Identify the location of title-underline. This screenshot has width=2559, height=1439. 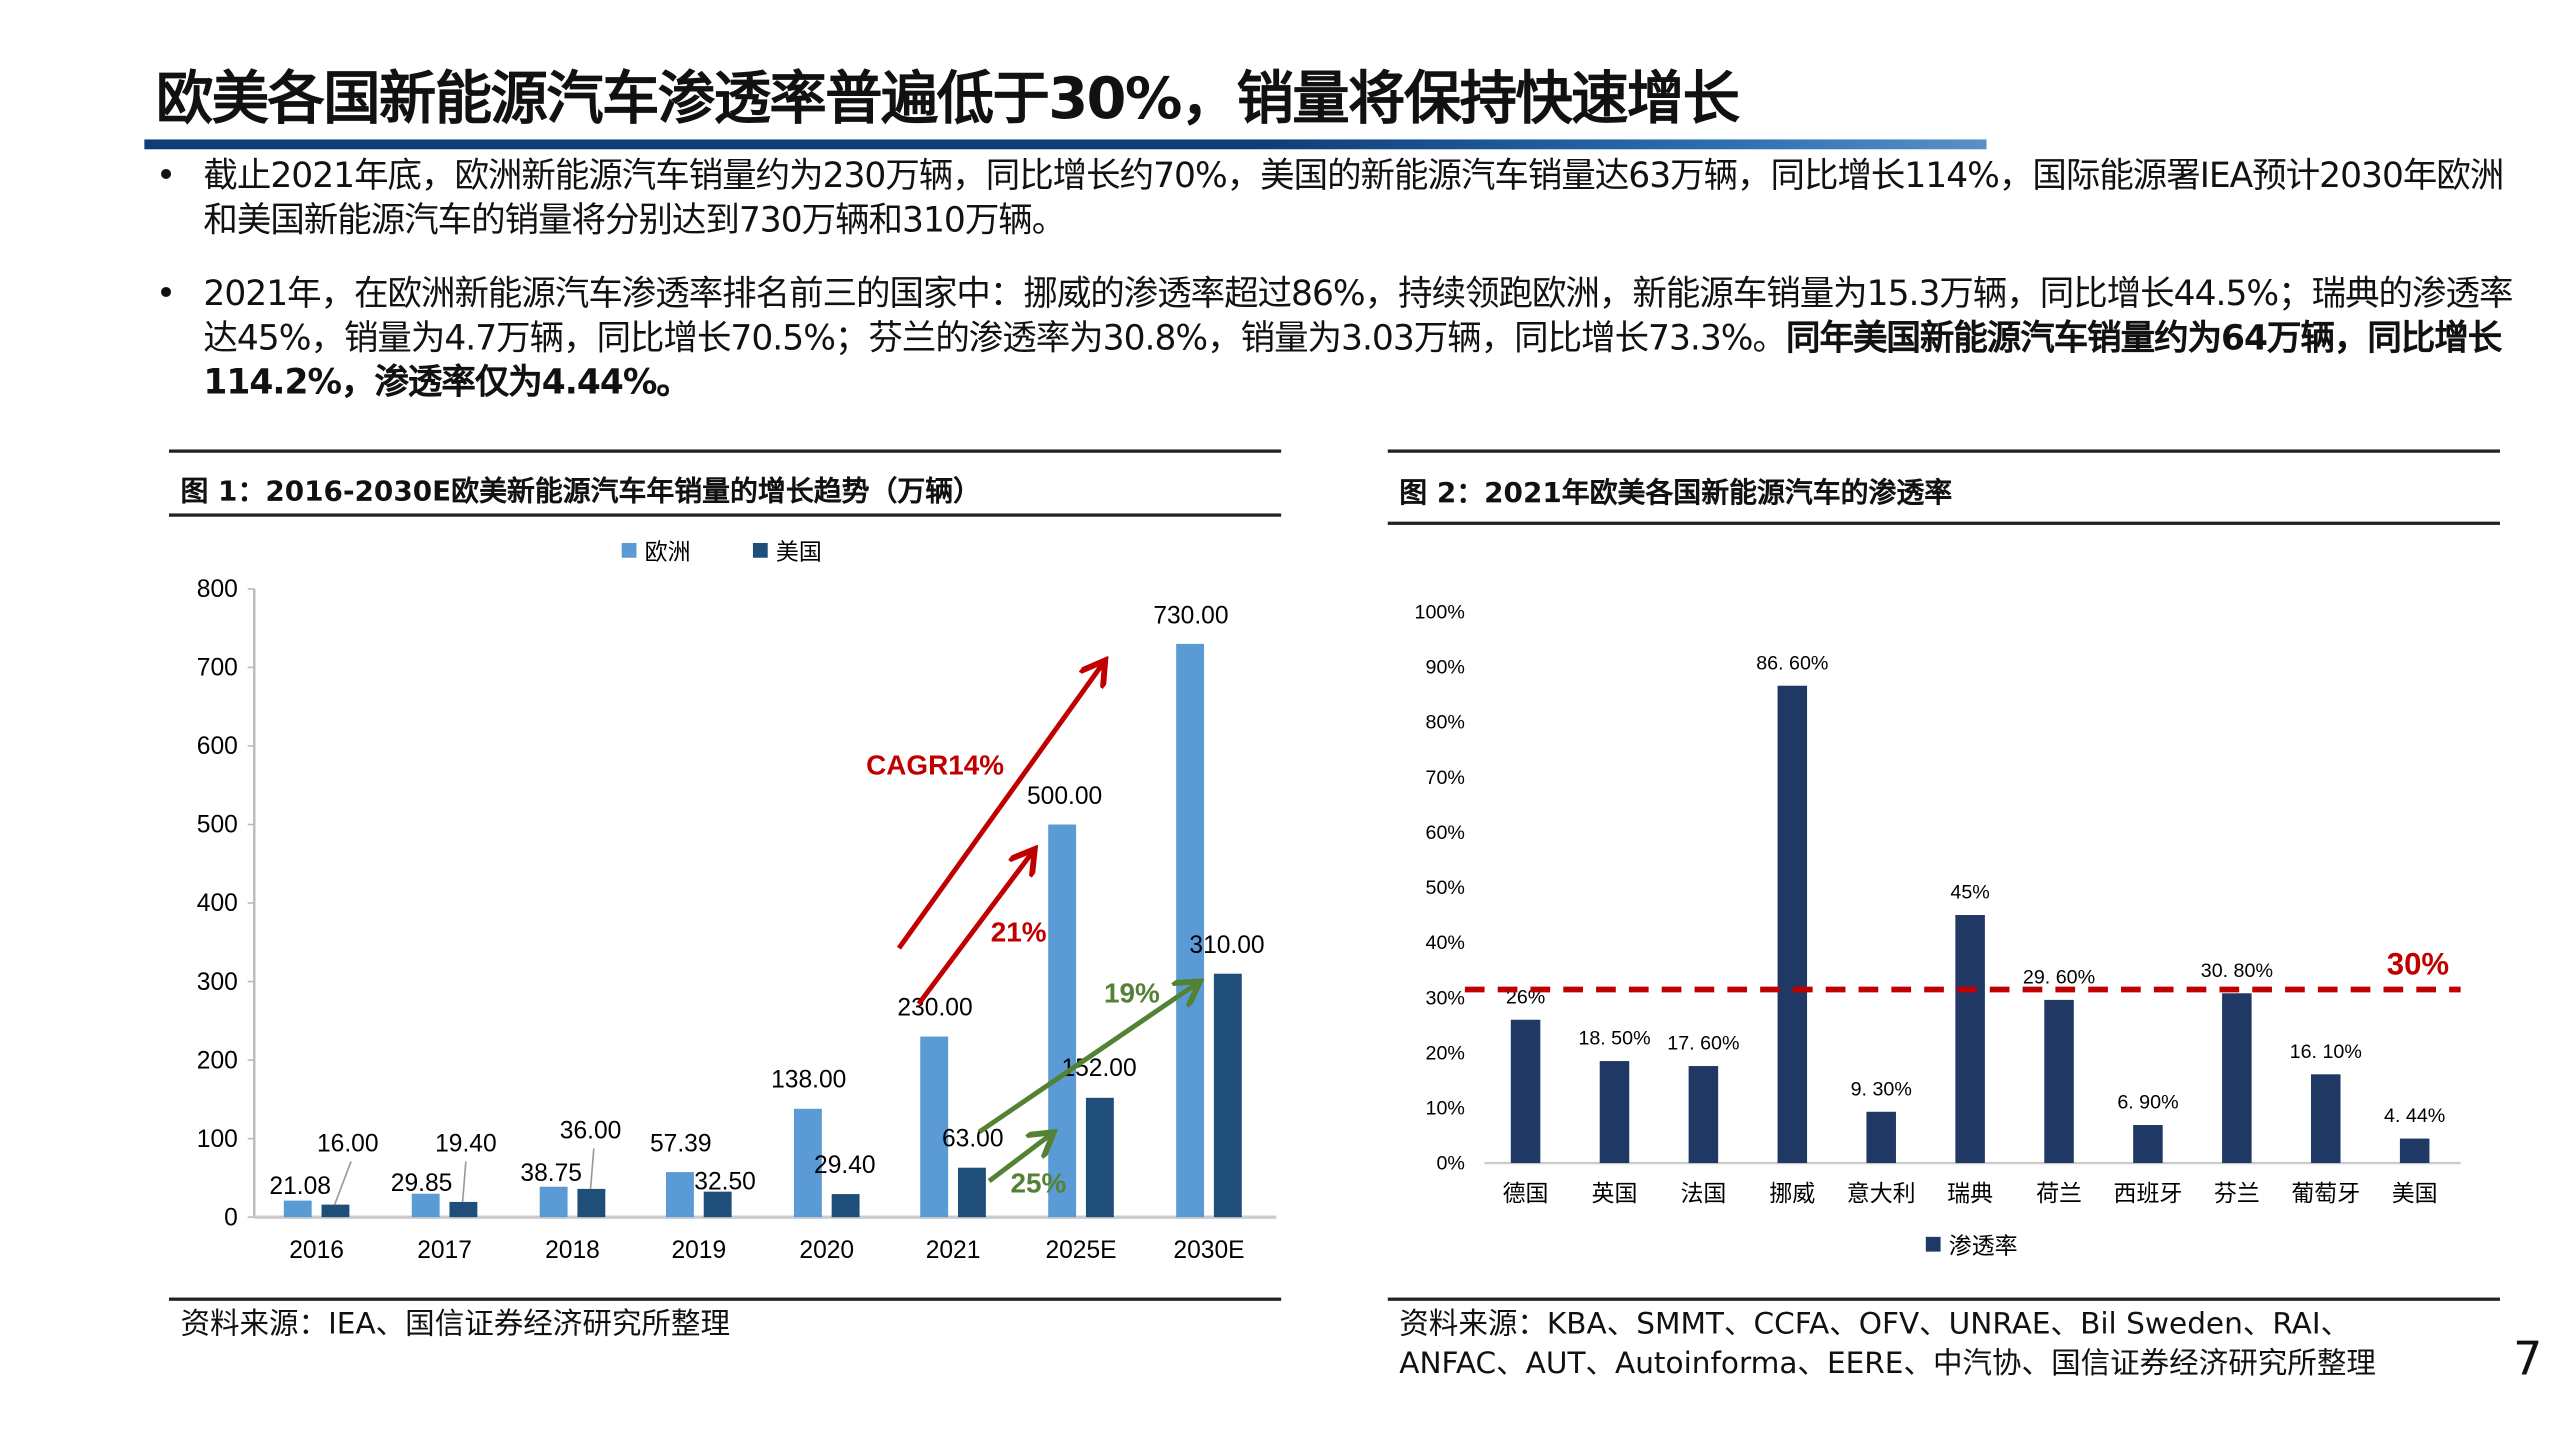
(1065, 144).